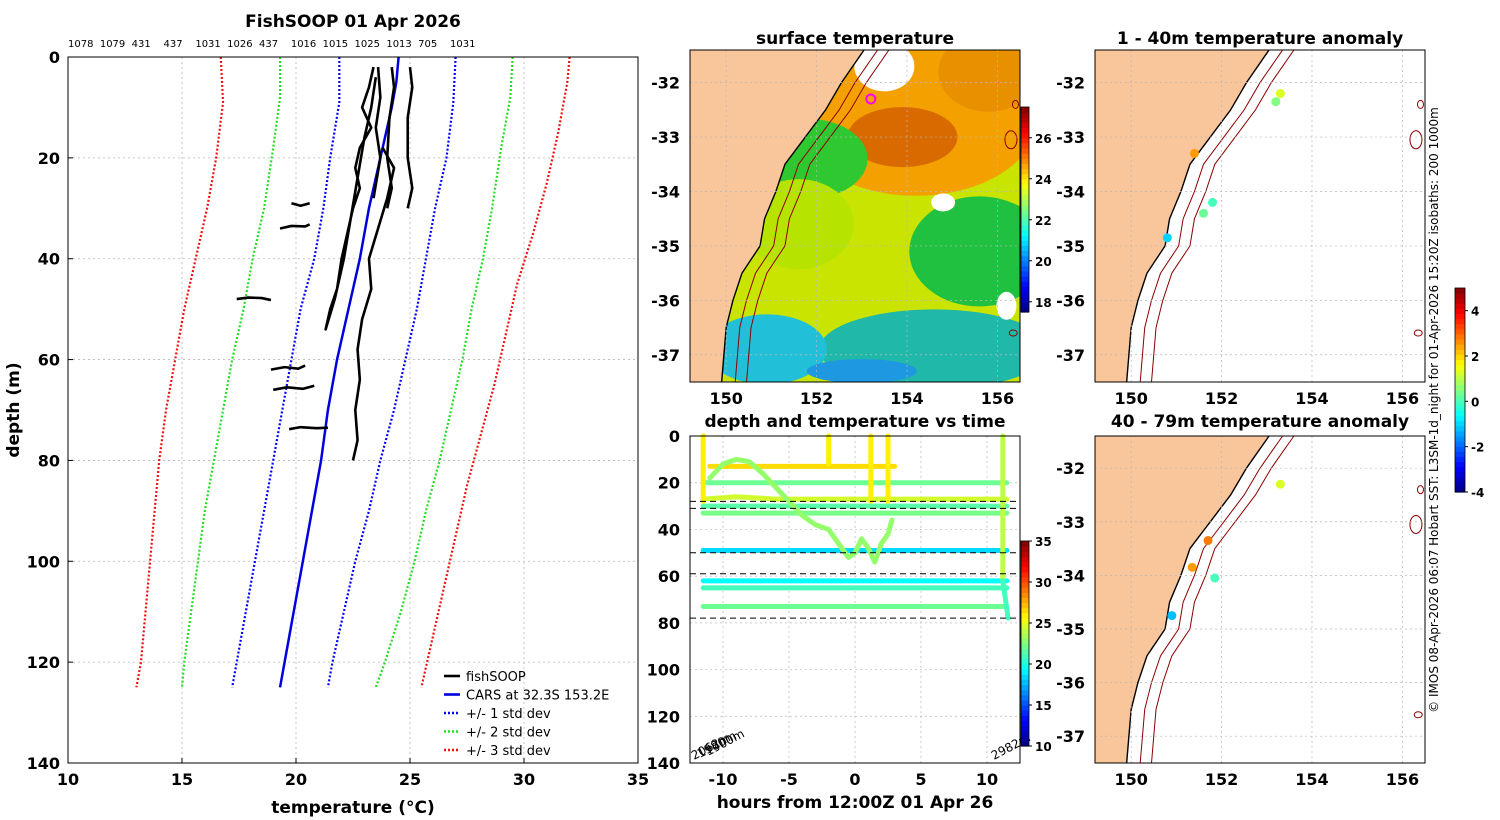 This screenshot has width=1500, height=820. I want to click on std-line-minus3, so click(180, 372).